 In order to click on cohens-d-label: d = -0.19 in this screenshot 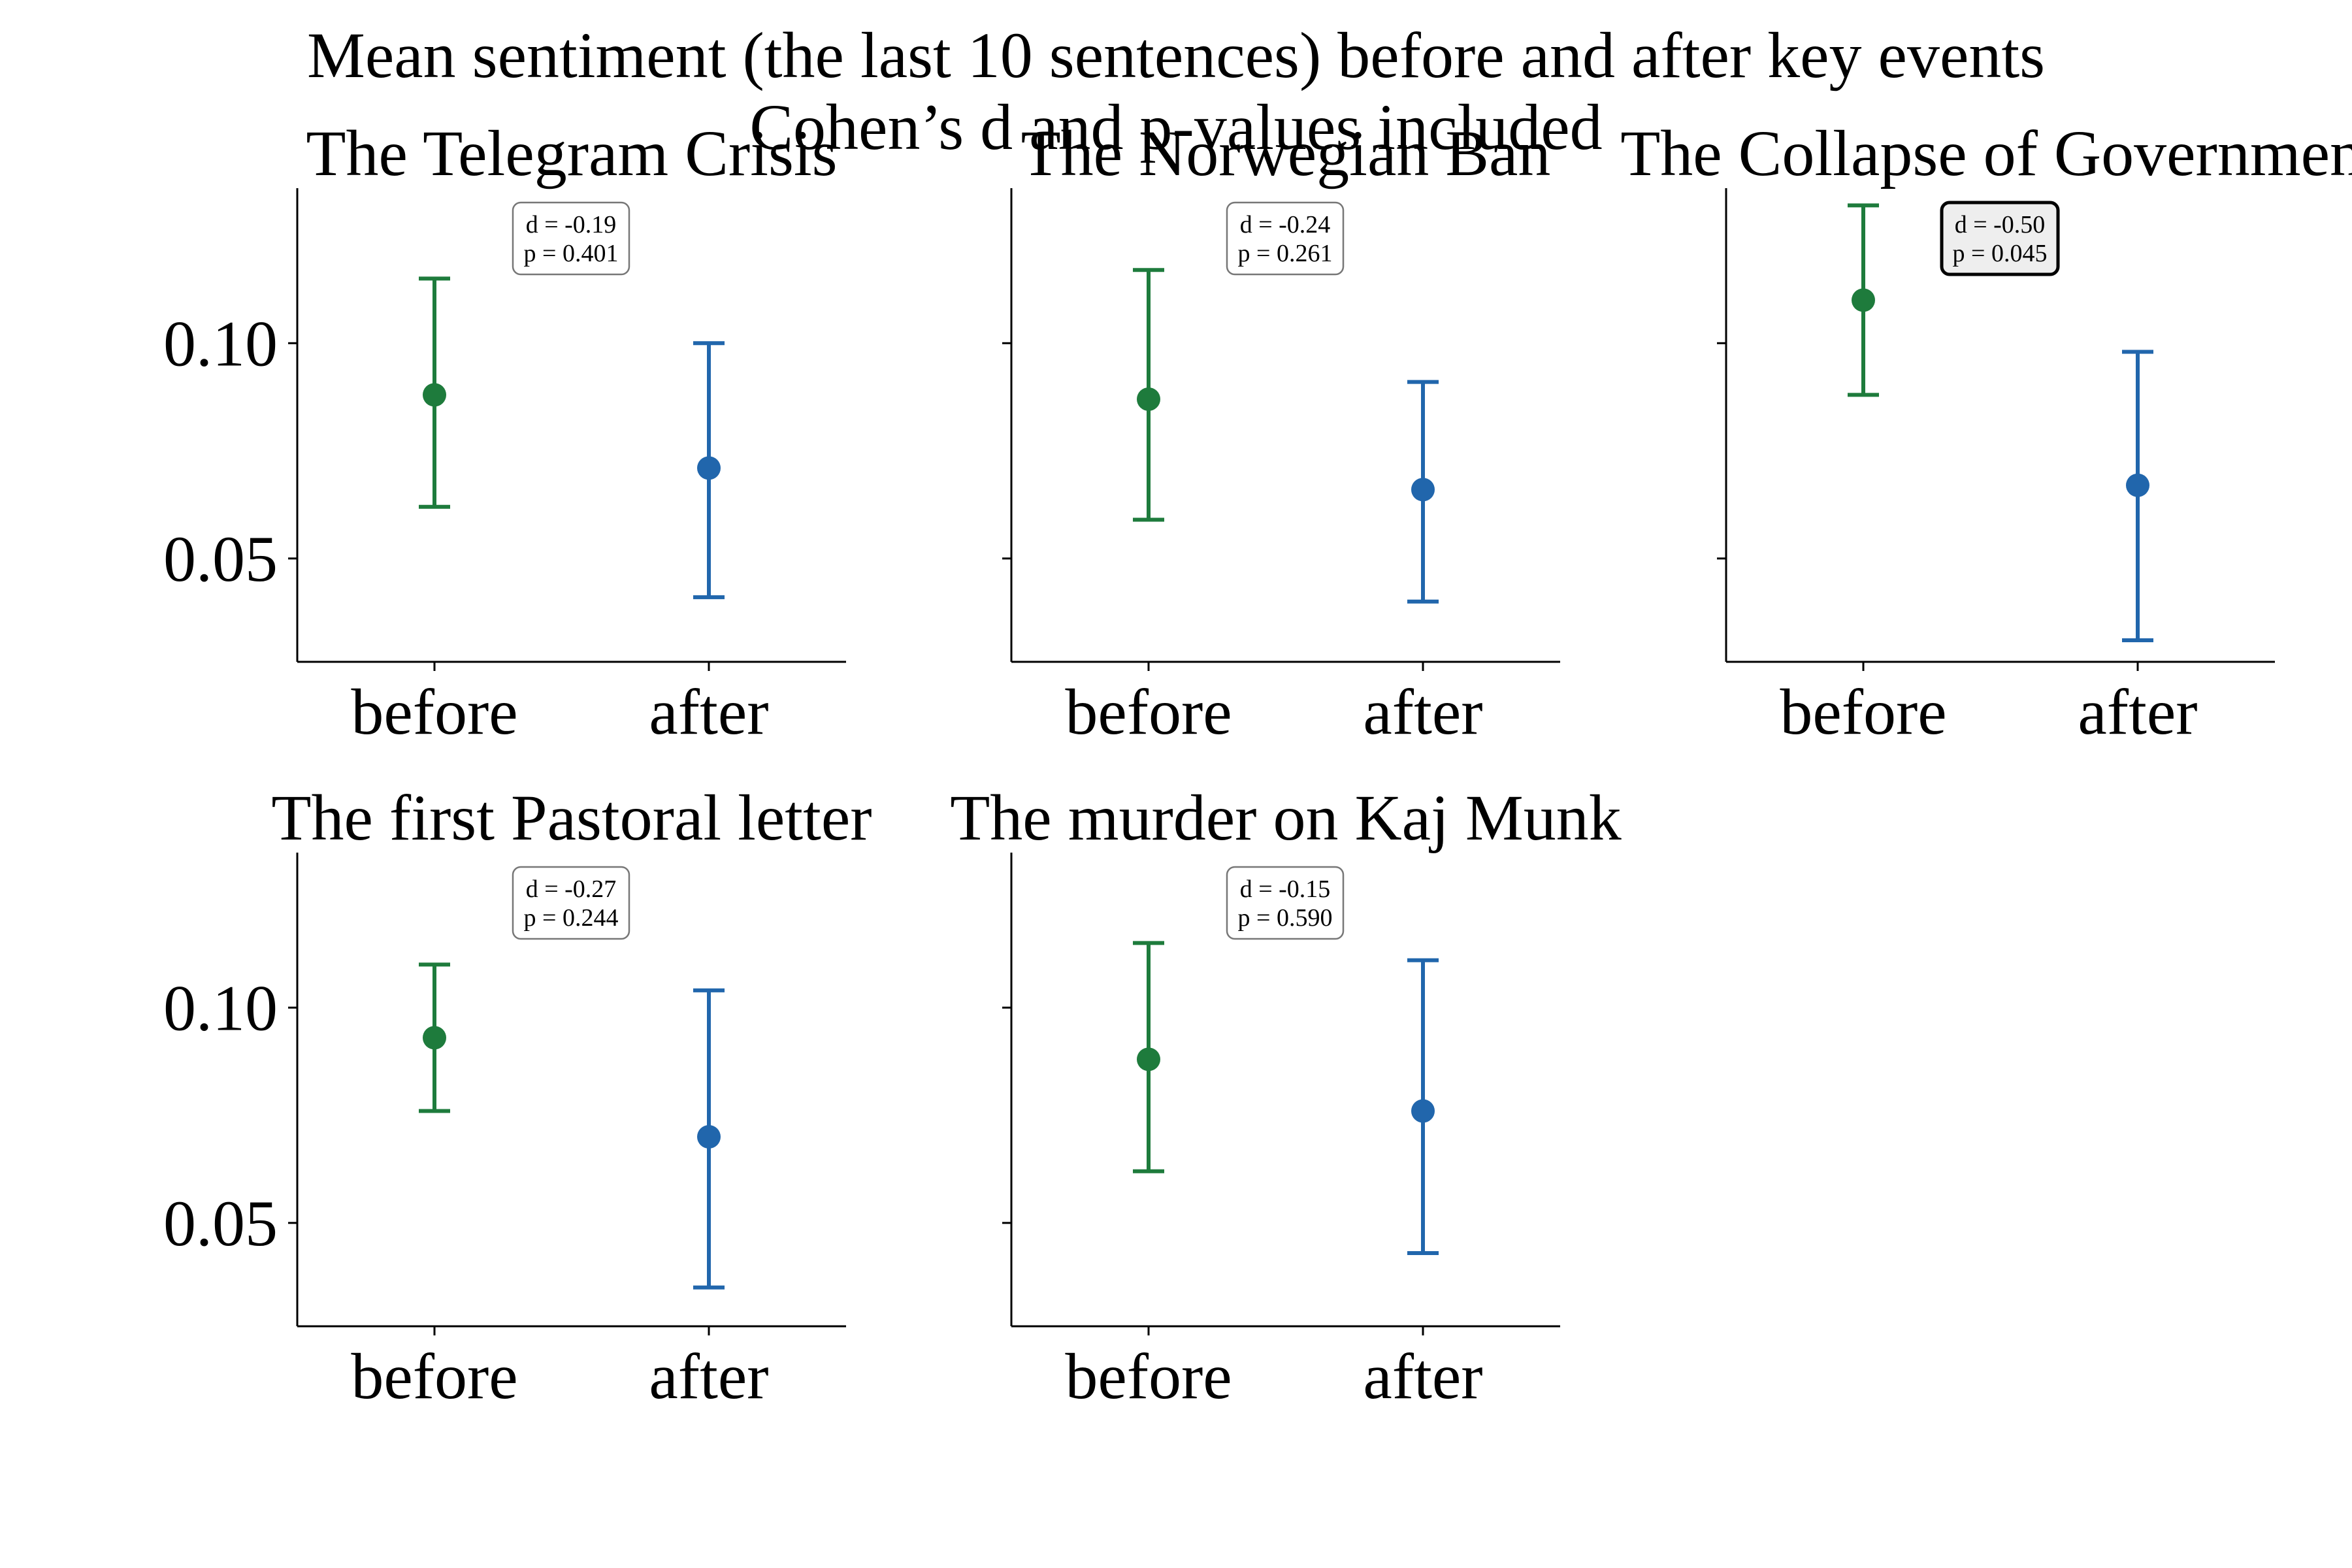, I will do `click(571, 224)`.